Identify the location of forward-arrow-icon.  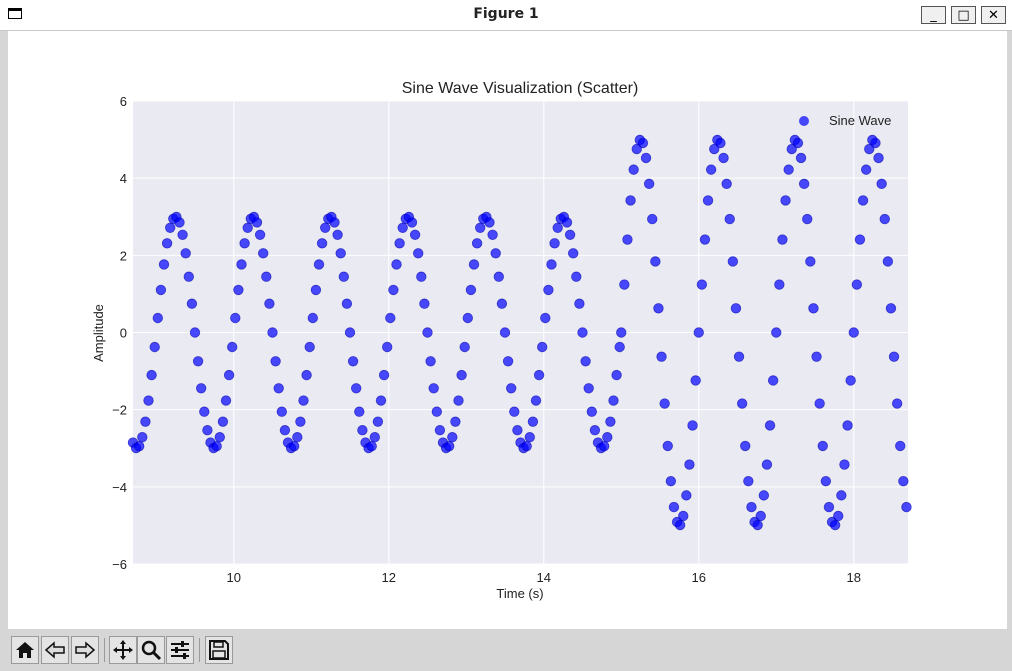
(85, 650).